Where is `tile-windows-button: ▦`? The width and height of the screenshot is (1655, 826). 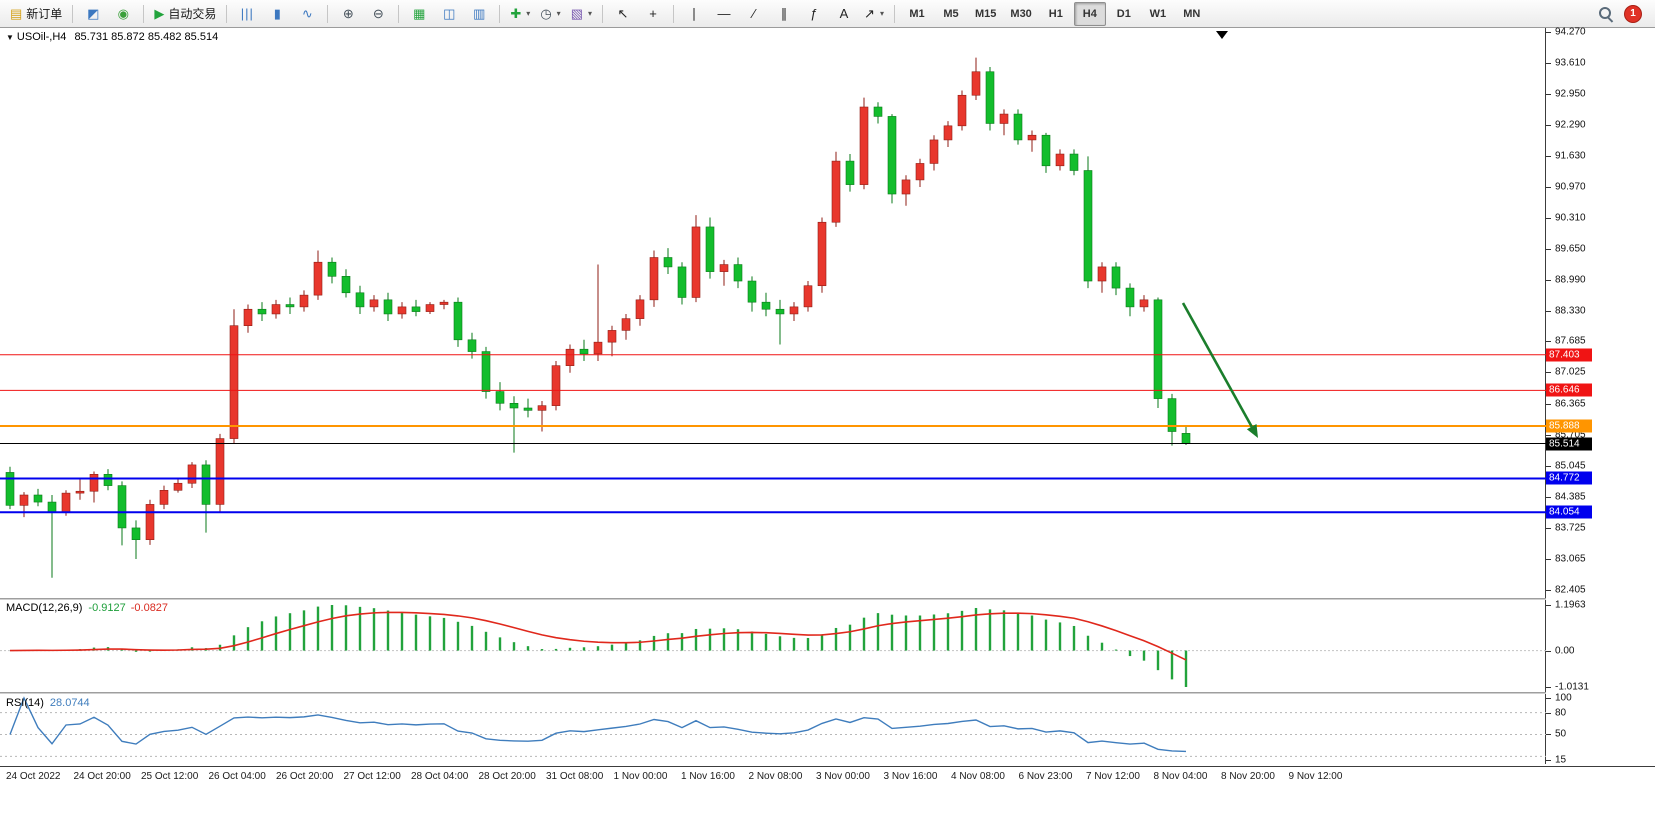 tile-windows-button: ▦ is located at coordinates (419, 14).